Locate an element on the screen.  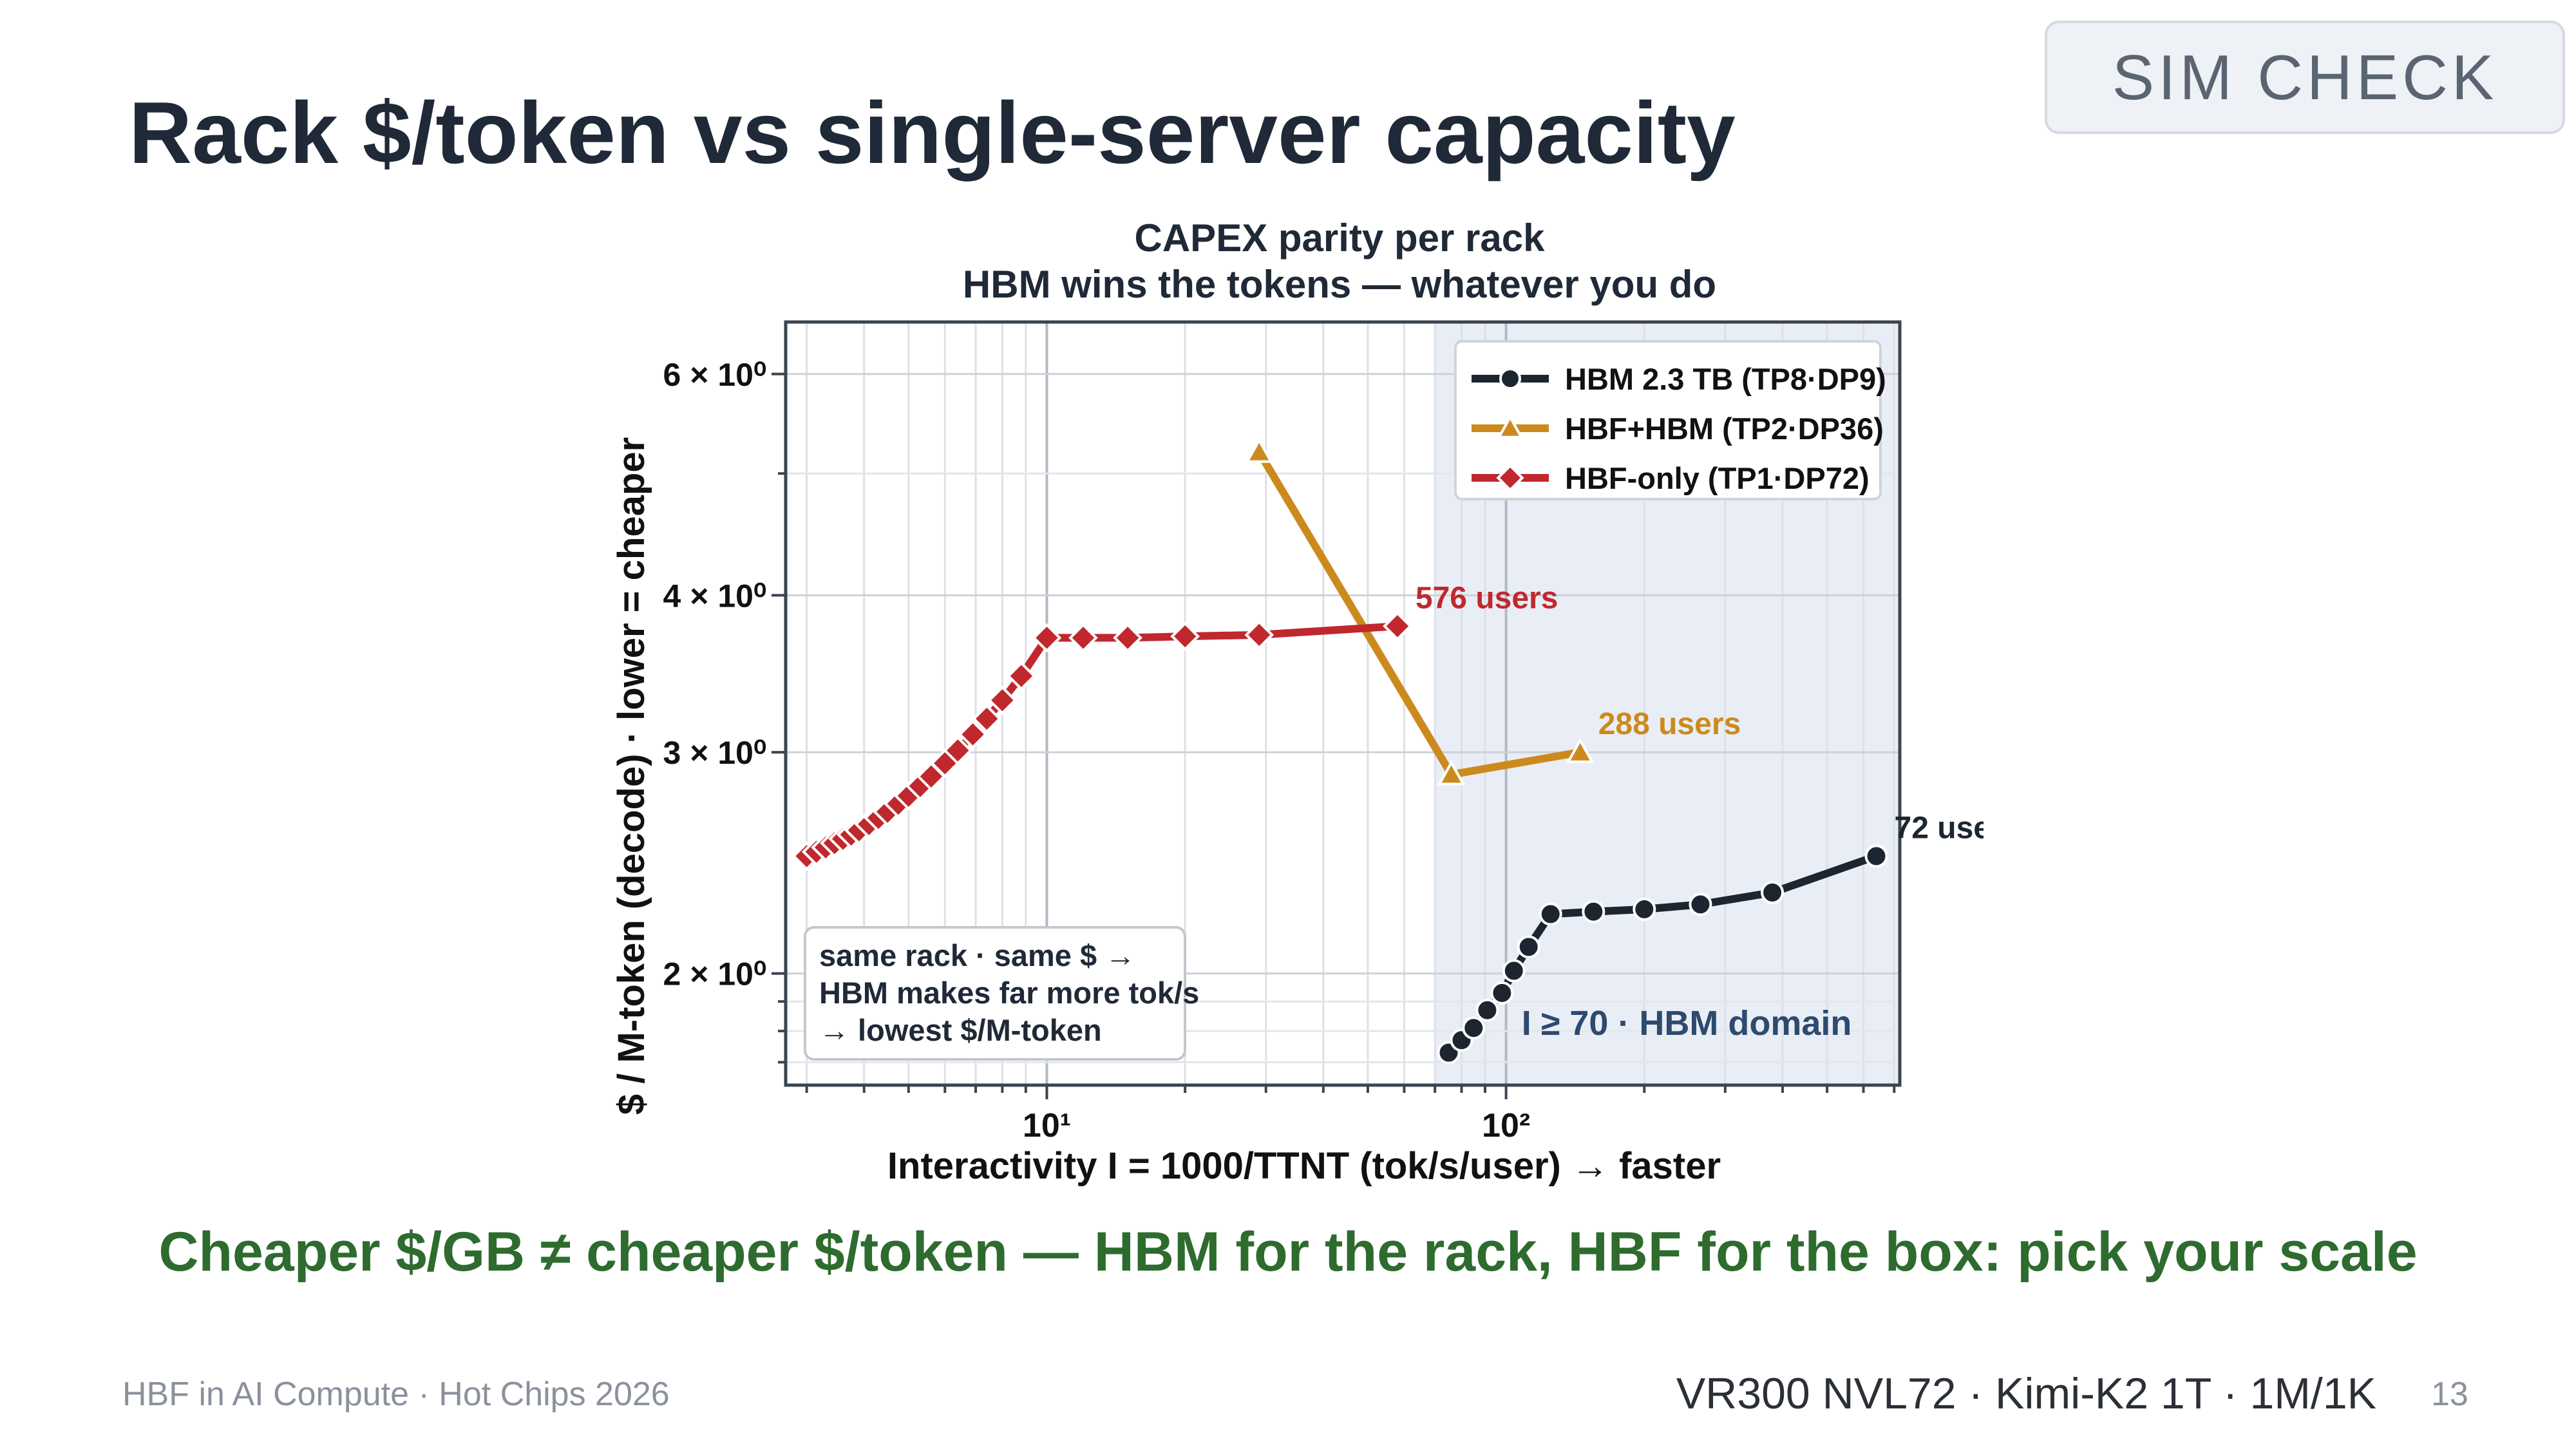
legend-box is located at coordinates (1668, 420).